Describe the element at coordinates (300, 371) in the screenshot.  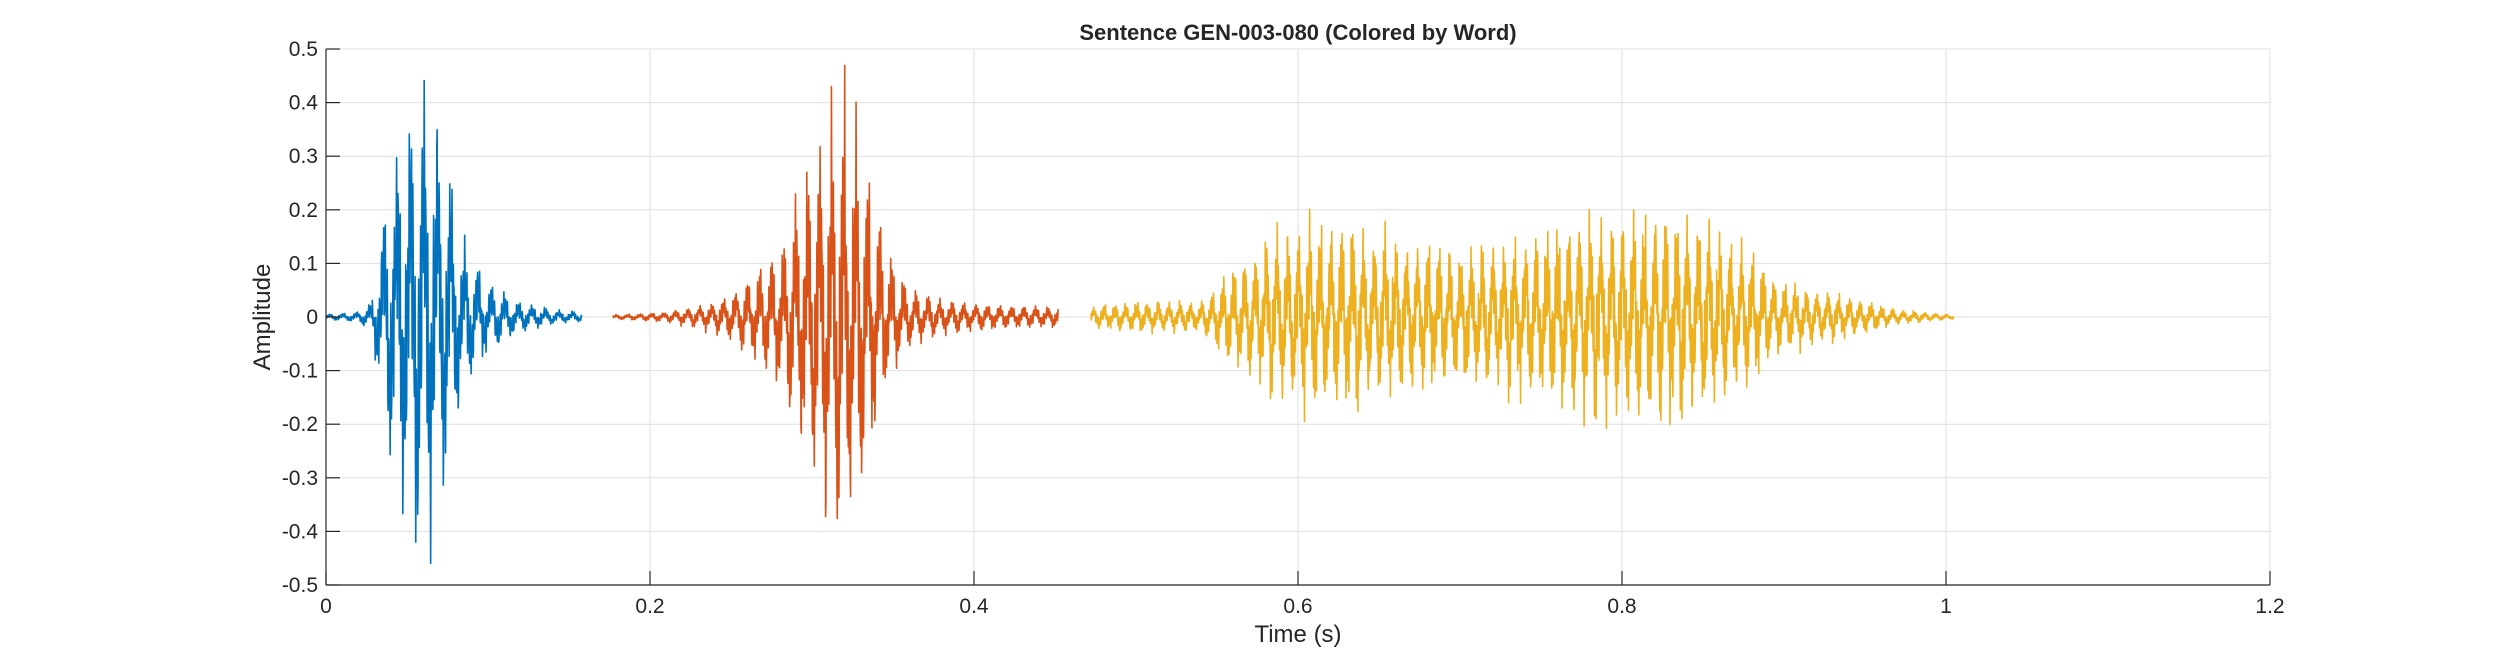
I see `y-tick-label: -0.1` at that location.